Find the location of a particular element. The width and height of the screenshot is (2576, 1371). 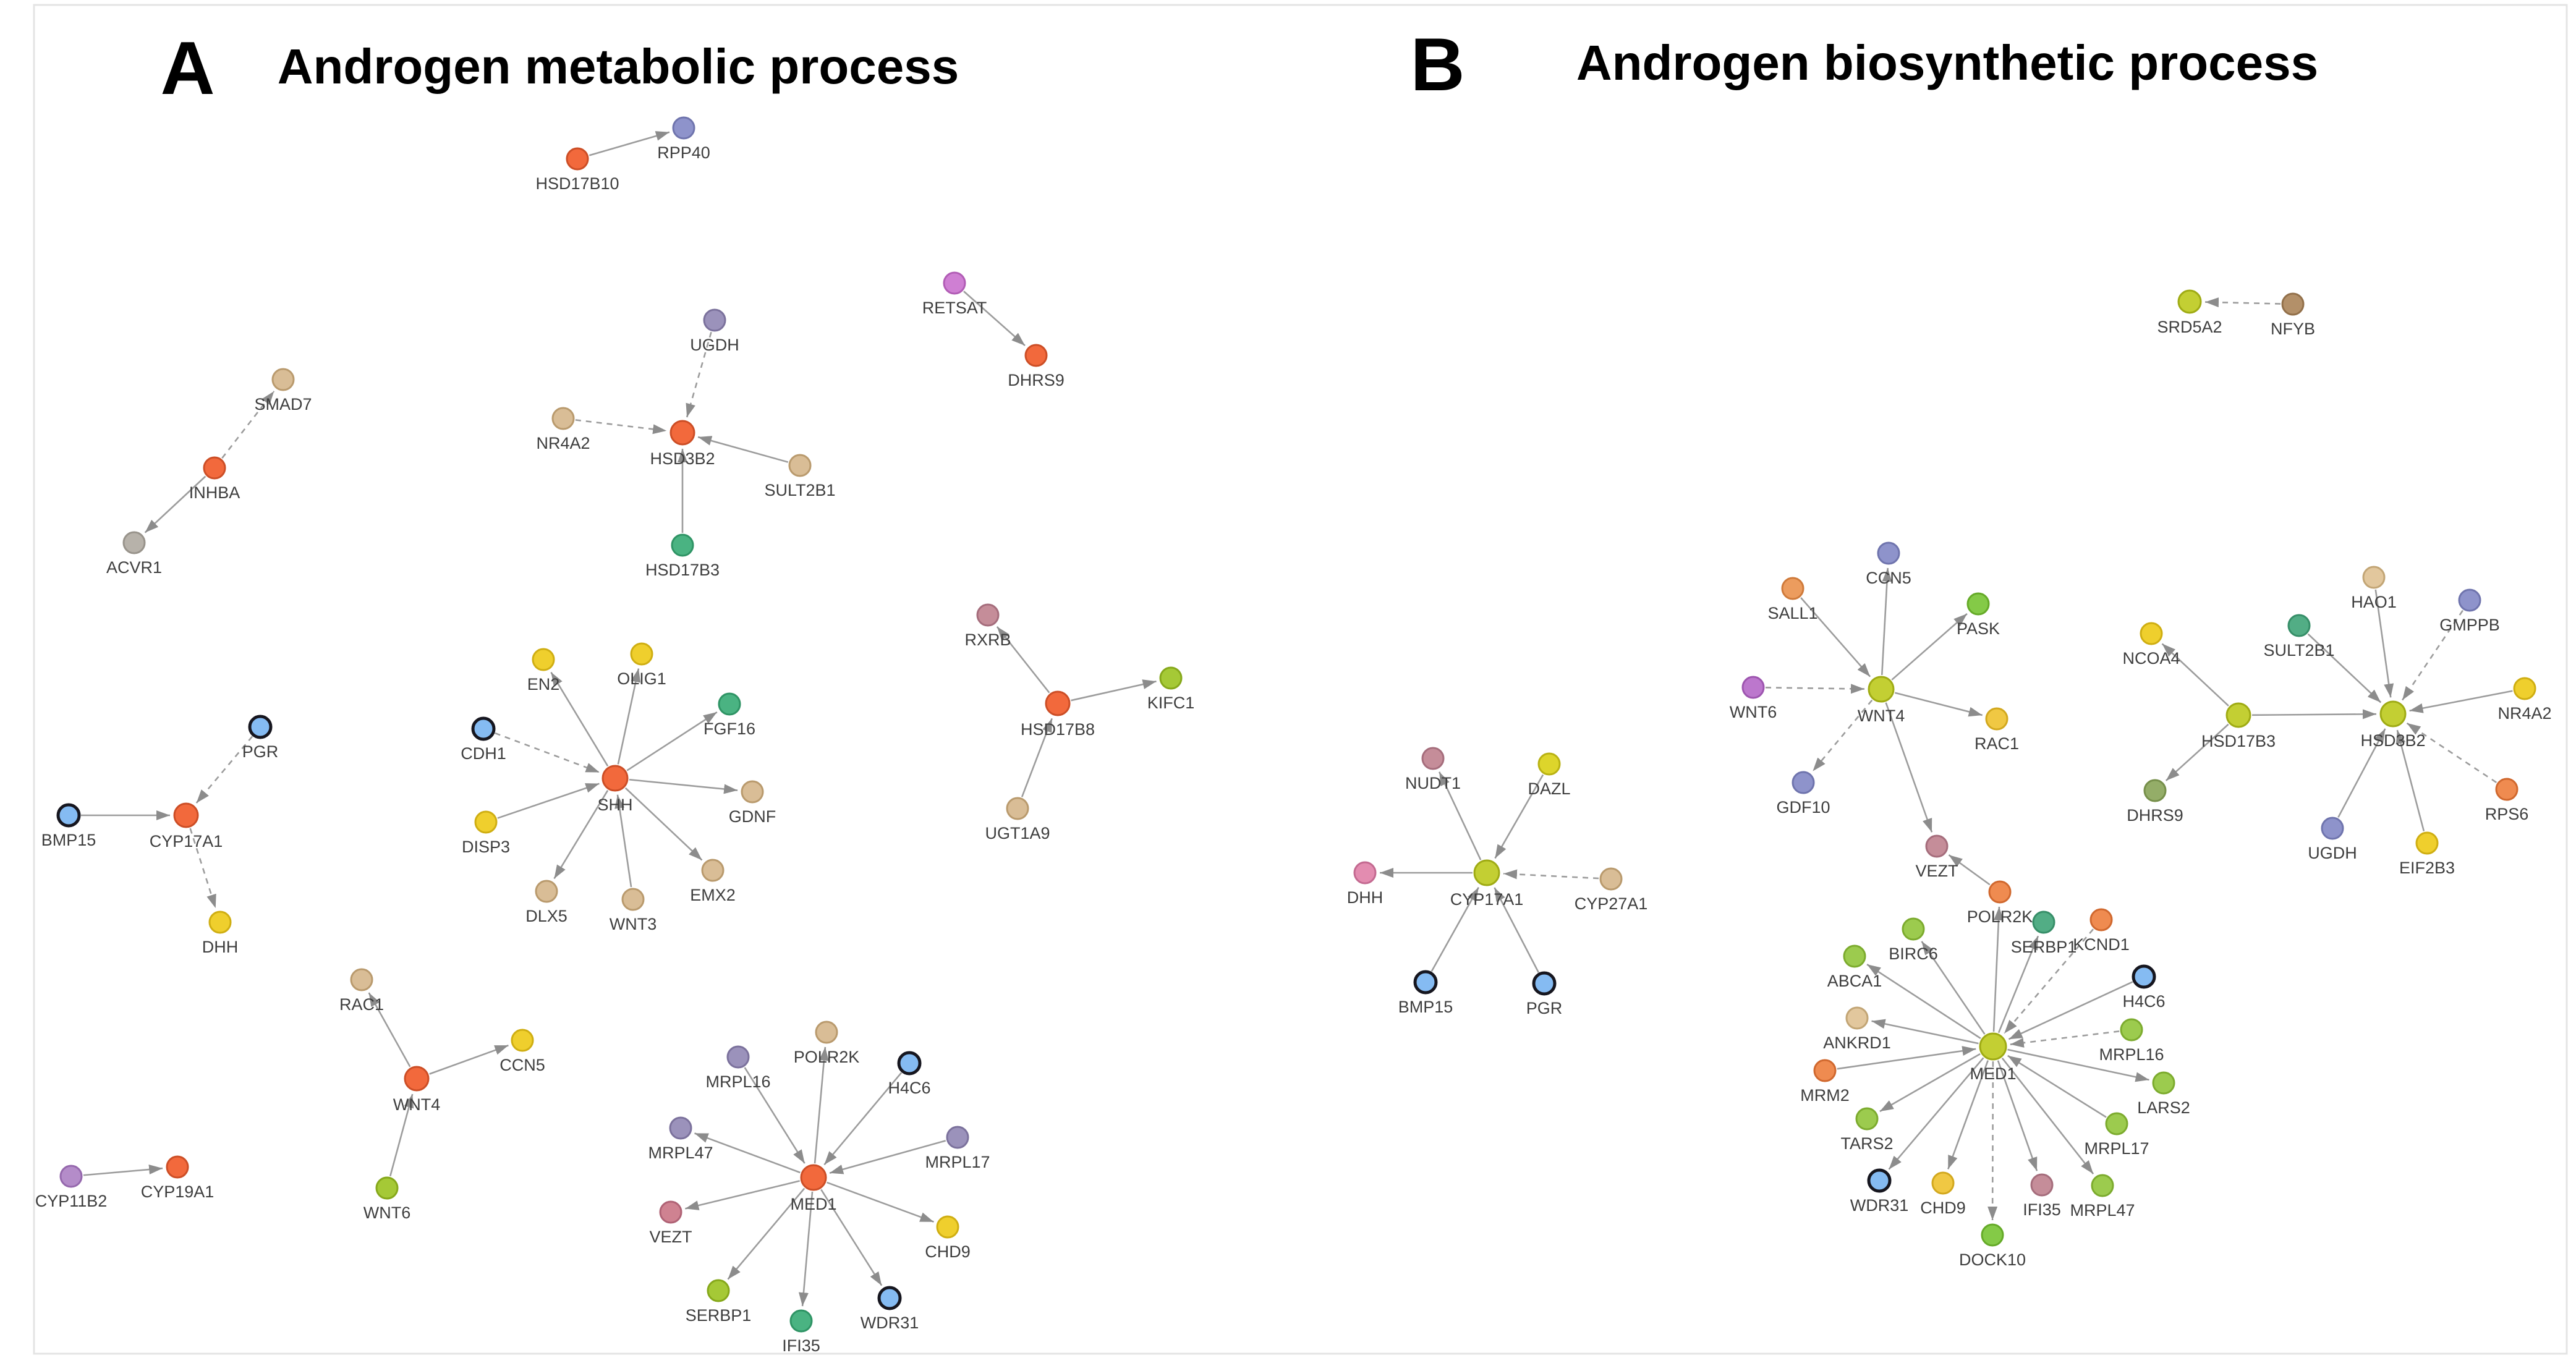

node-cdh1-panel-a: CDH1 is located at coordinates (483, 739).